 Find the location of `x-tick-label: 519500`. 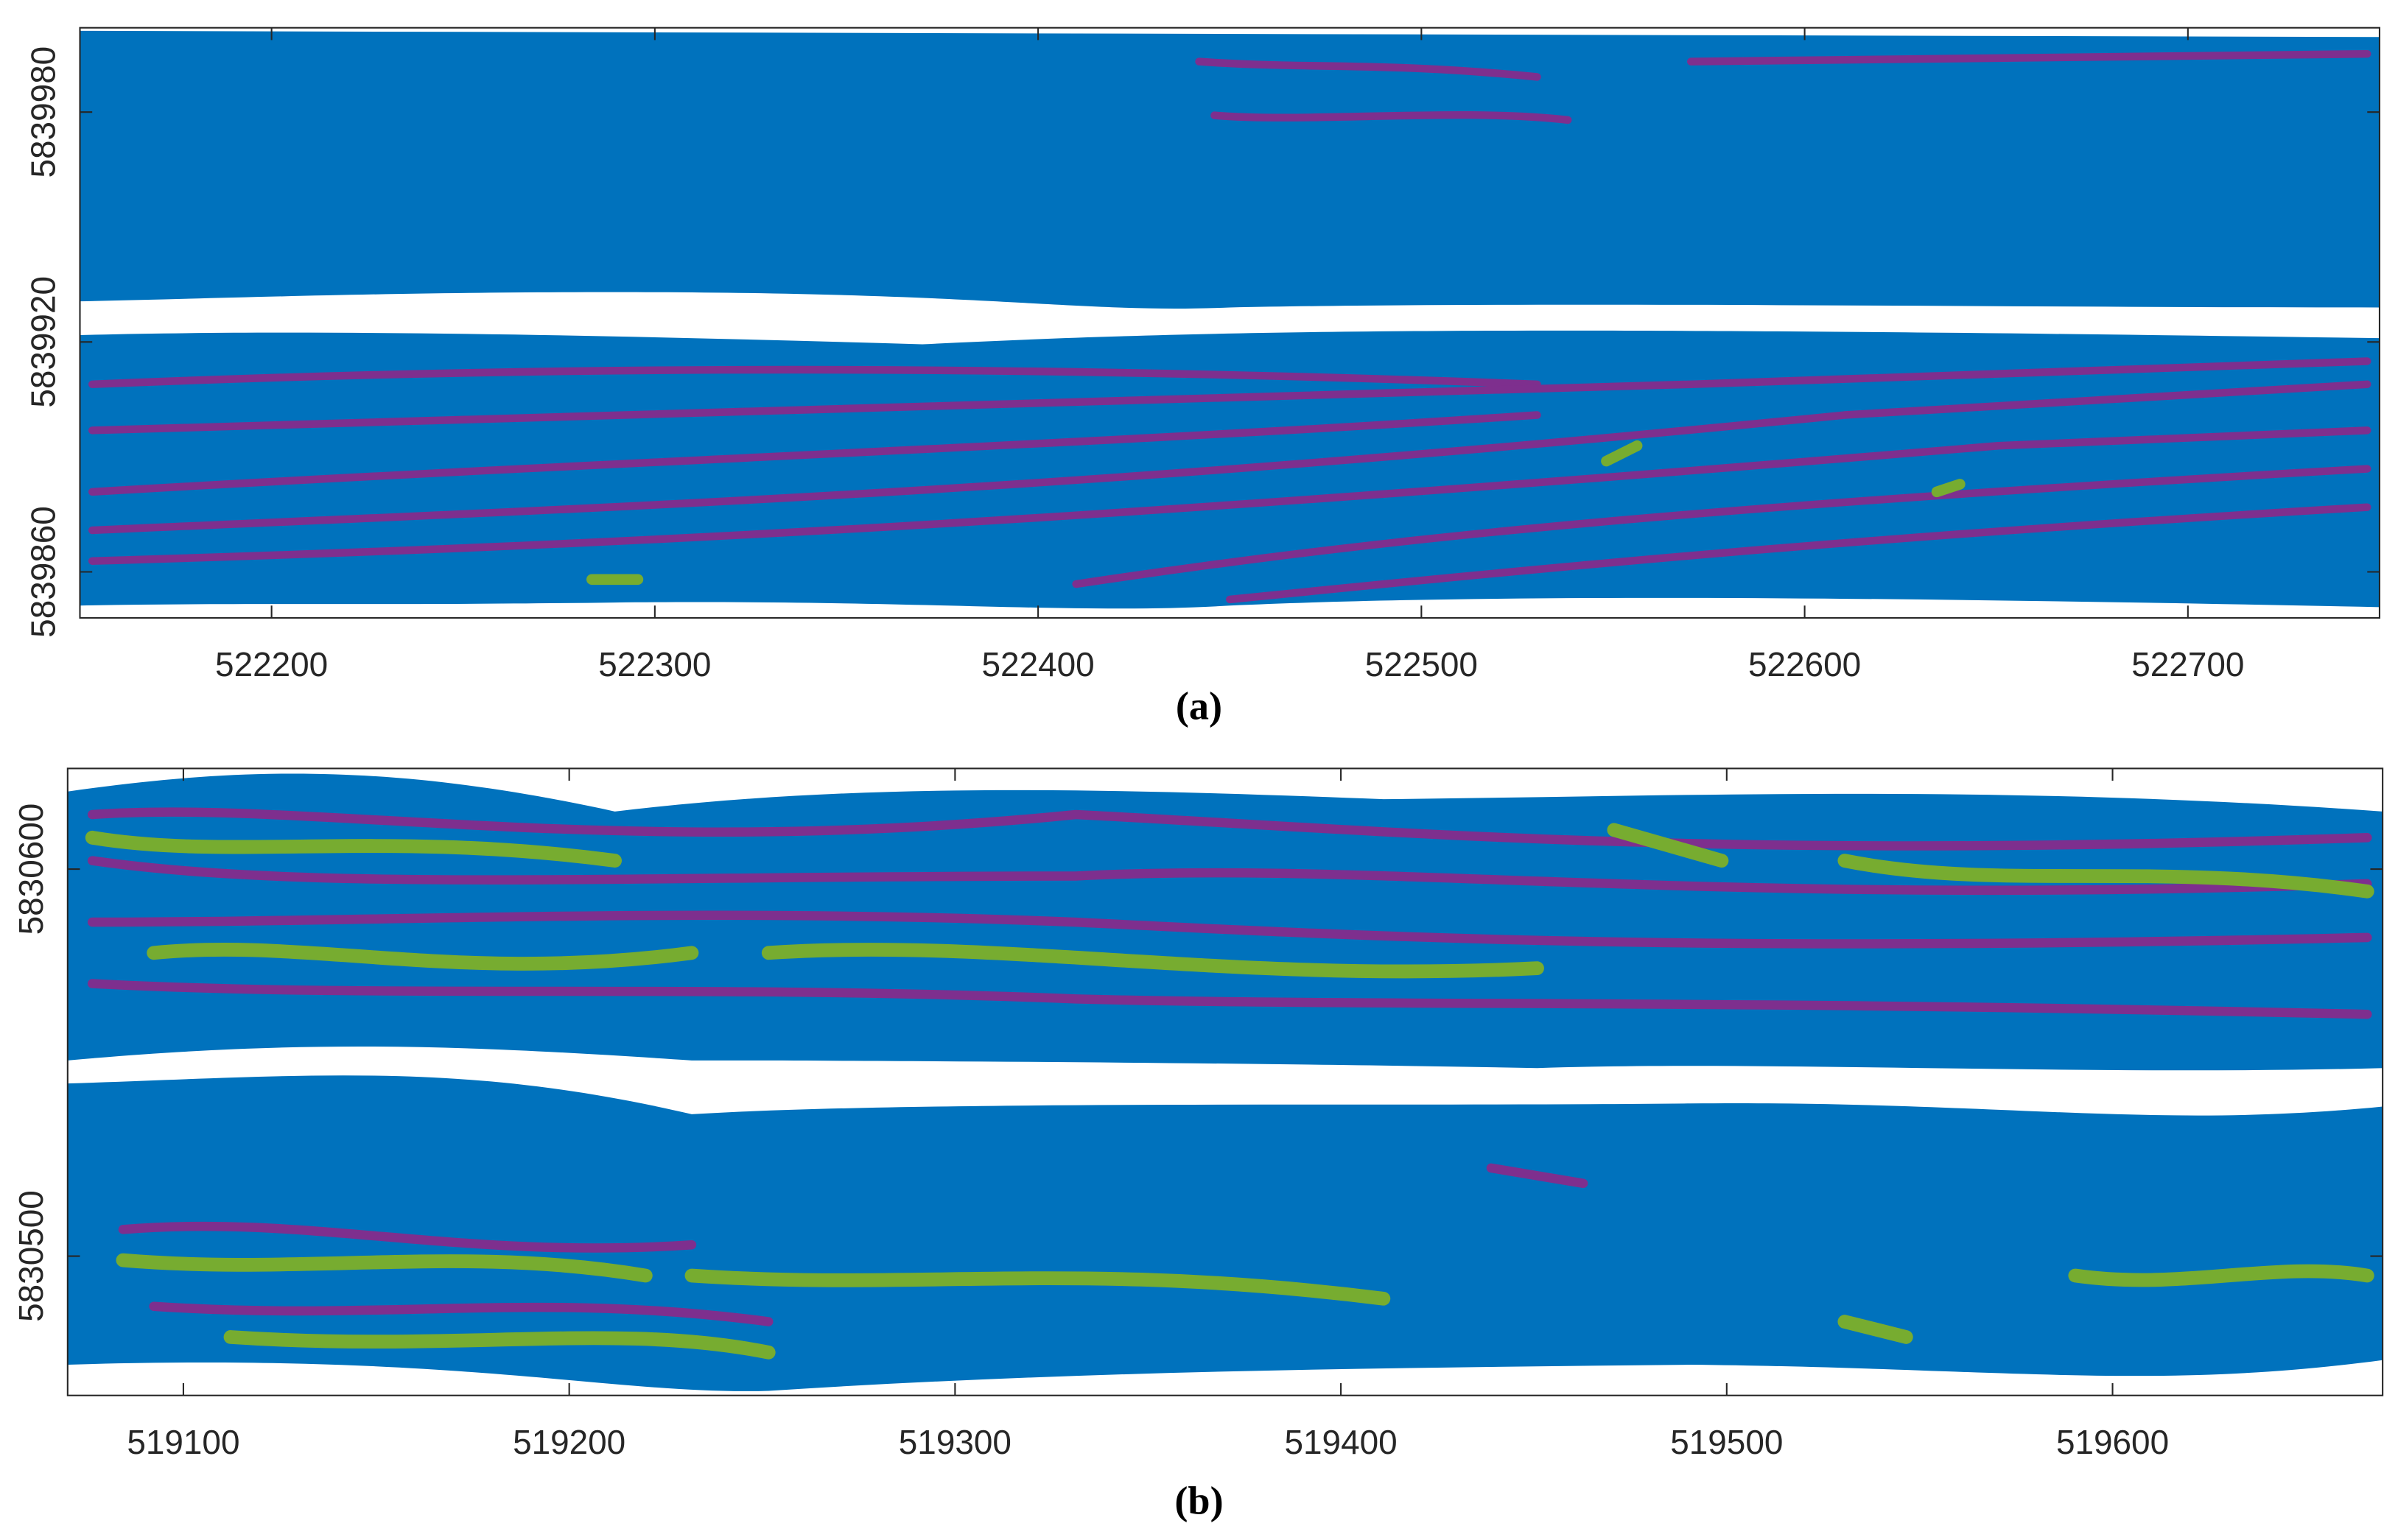

x-tick-label: 519500 is located at coordinates (1726, 1442).